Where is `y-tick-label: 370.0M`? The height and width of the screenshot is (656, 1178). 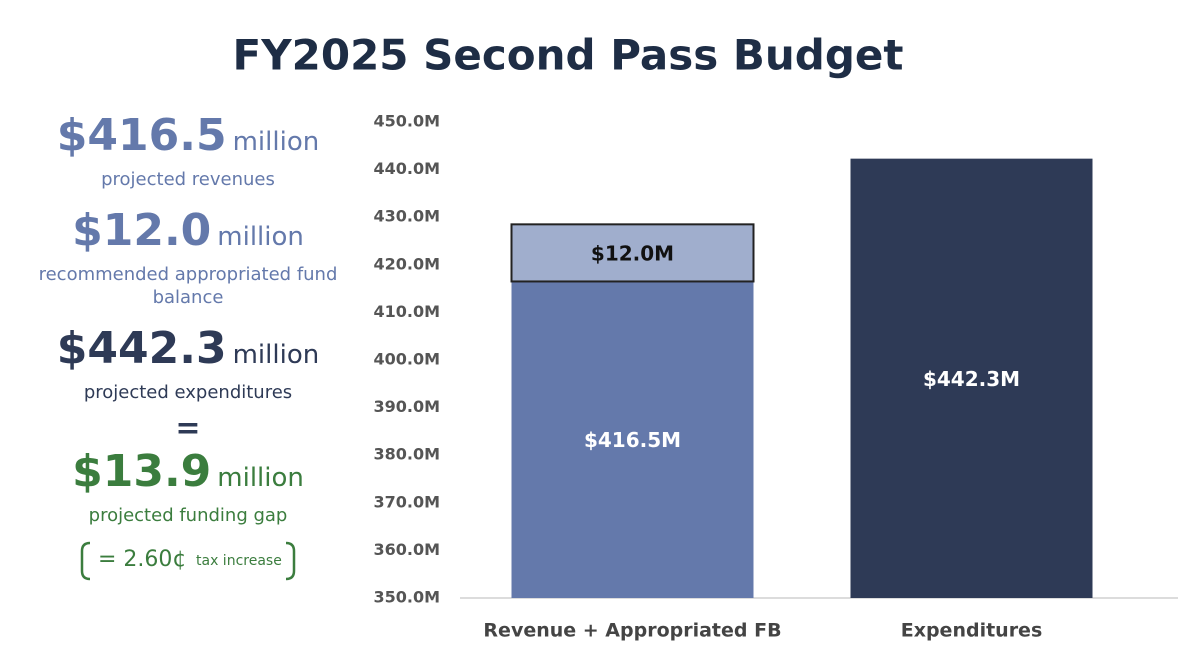
y-tick-label: 370.0M is located at coordinates (406, 501).